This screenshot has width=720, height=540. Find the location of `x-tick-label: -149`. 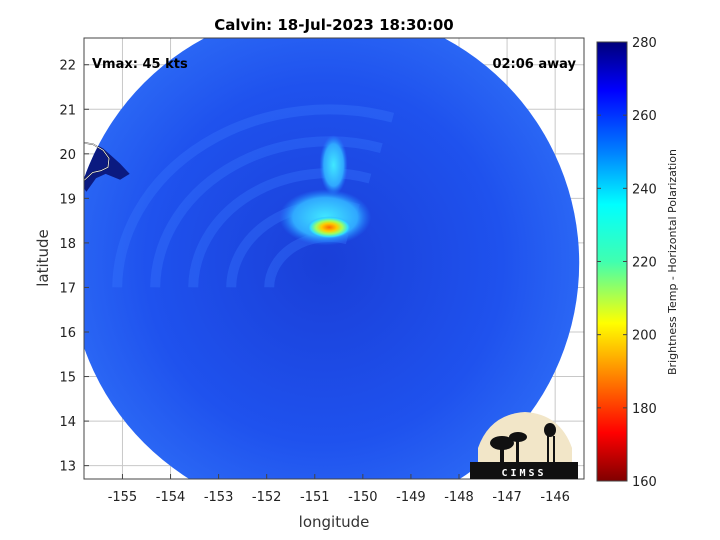

x-tick-label: -149 is located at coordinates (411, 497).